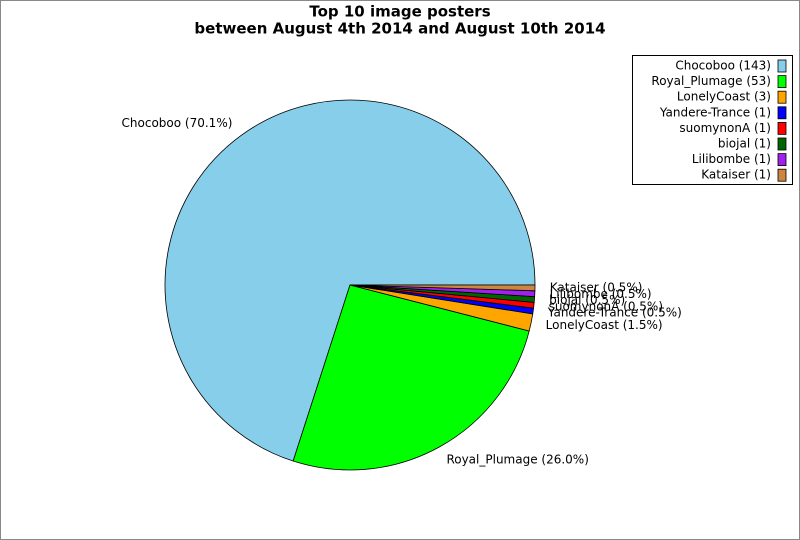 The height and width of the screenshot is (540, 800). I want to click on slice-label: Chocoboo (70.1%), so click(177, 123).